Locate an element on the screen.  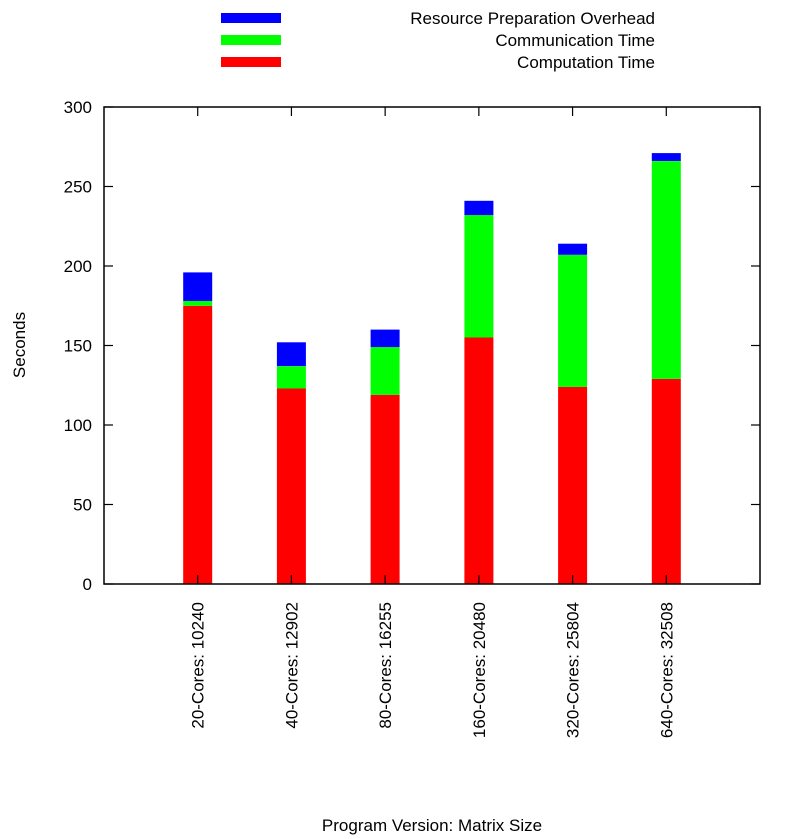
y-axis-label: Seconds is located at coordinates (19, 345).